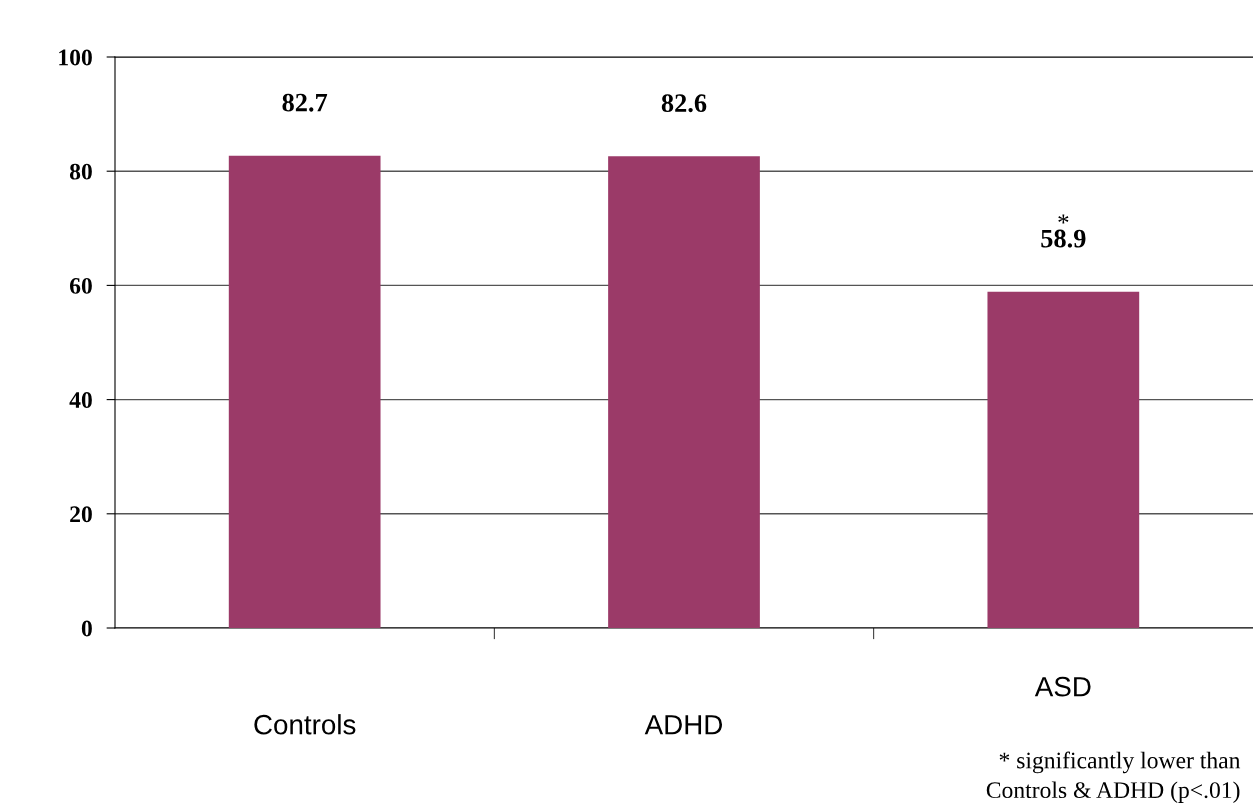 This screenshot has height=811, width=1253. Describe the element at coordinates (684, 103) in the screenshot. I see `data-label: 82.6` at that location.